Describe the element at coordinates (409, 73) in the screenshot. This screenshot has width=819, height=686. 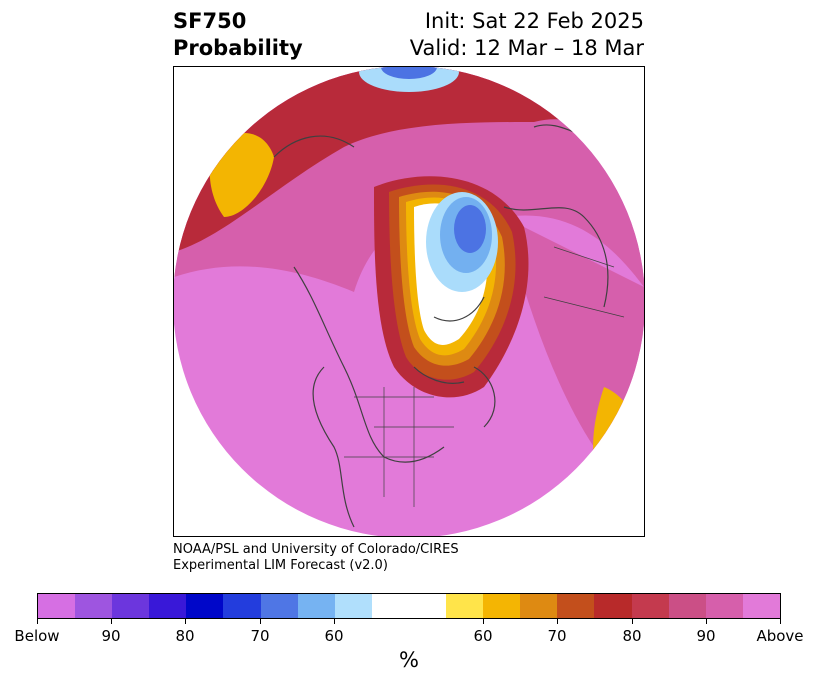
I see `shade-top-below-core` at that location.